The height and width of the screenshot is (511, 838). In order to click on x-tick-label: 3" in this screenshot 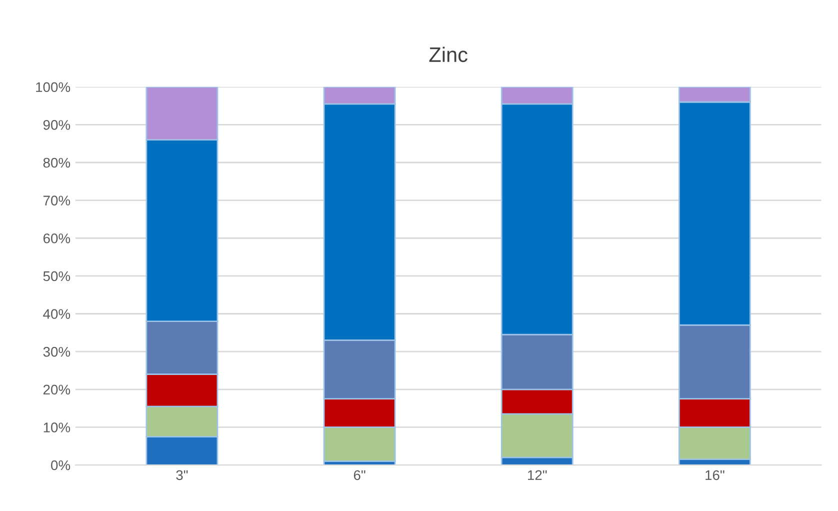, I will do `click(182, 475)`.